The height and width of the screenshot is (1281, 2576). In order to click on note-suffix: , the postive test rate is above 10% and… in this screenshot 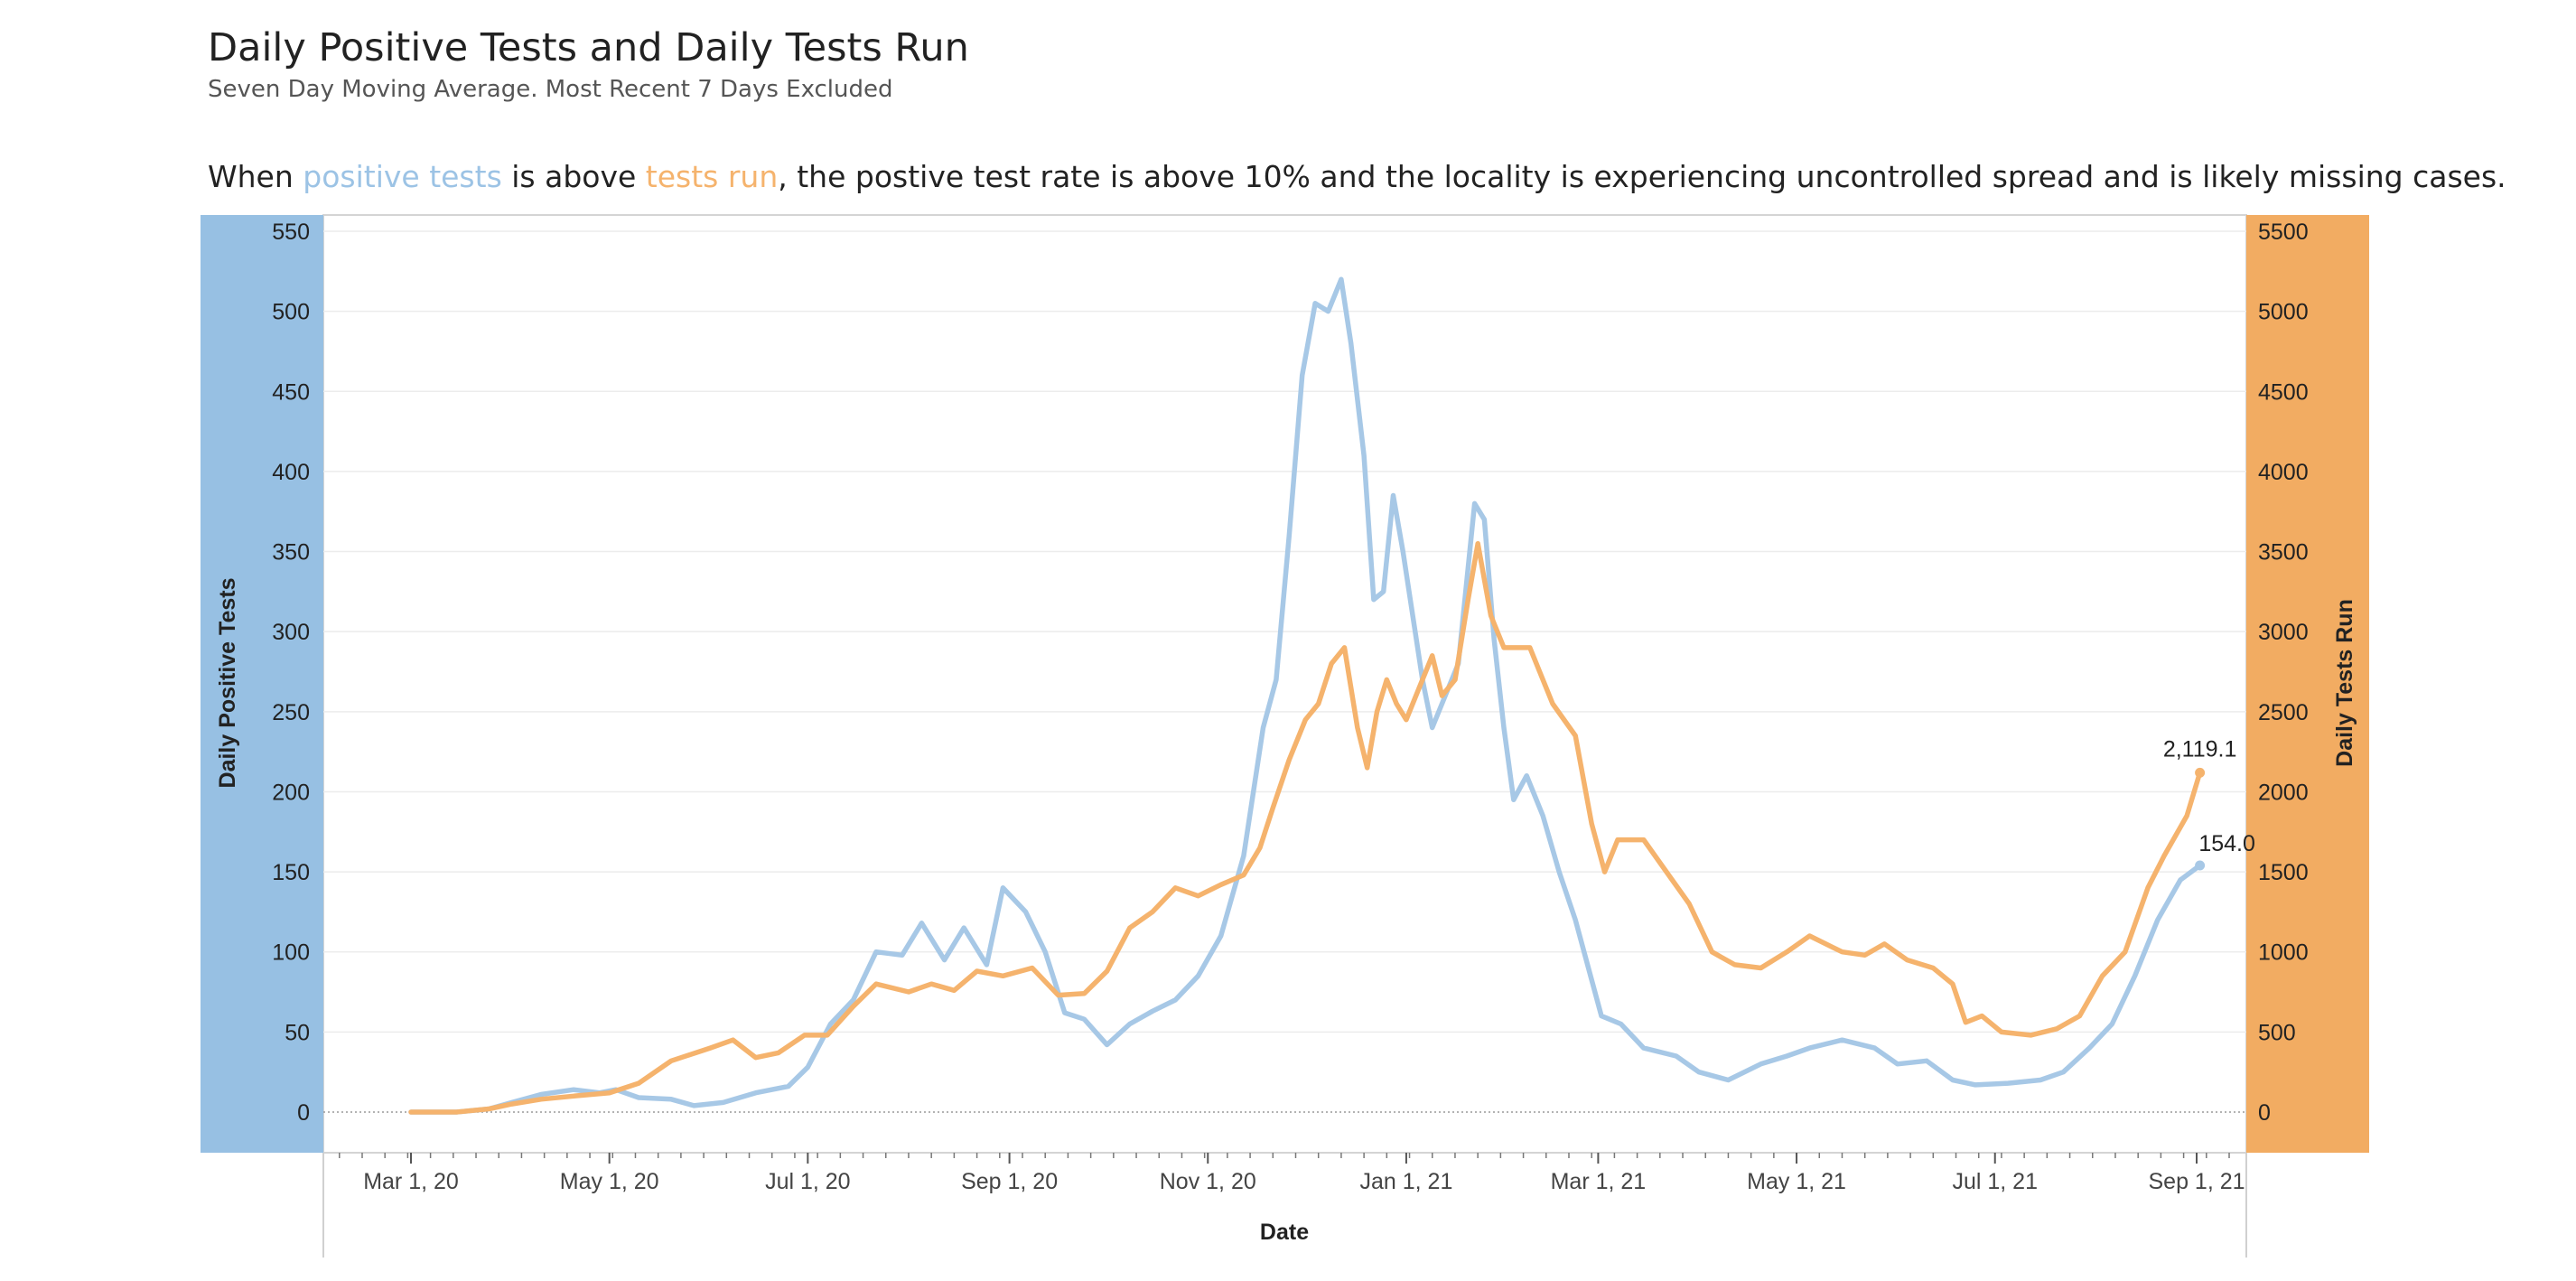, I will do `click(1642, 176)`.